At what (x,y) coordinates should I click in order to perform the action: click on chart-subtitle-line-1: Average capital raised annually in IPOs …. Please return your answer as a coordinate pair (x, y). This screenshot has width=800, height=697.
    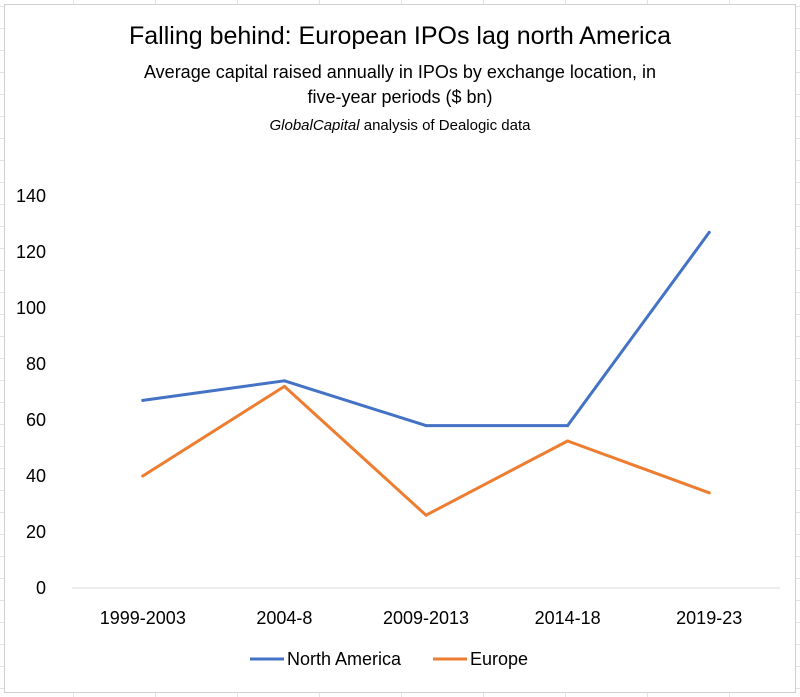
    Looking at the image, I should click on (400, 72).